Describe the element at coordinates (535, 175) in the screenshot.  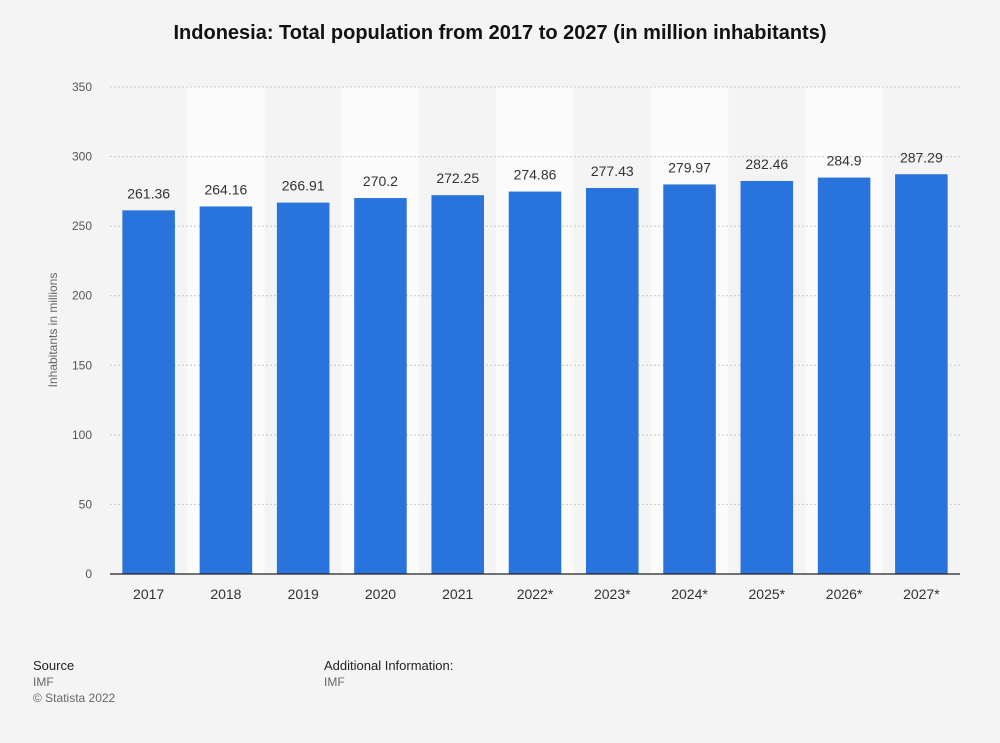
I see `data-label: 274.86` at that location.